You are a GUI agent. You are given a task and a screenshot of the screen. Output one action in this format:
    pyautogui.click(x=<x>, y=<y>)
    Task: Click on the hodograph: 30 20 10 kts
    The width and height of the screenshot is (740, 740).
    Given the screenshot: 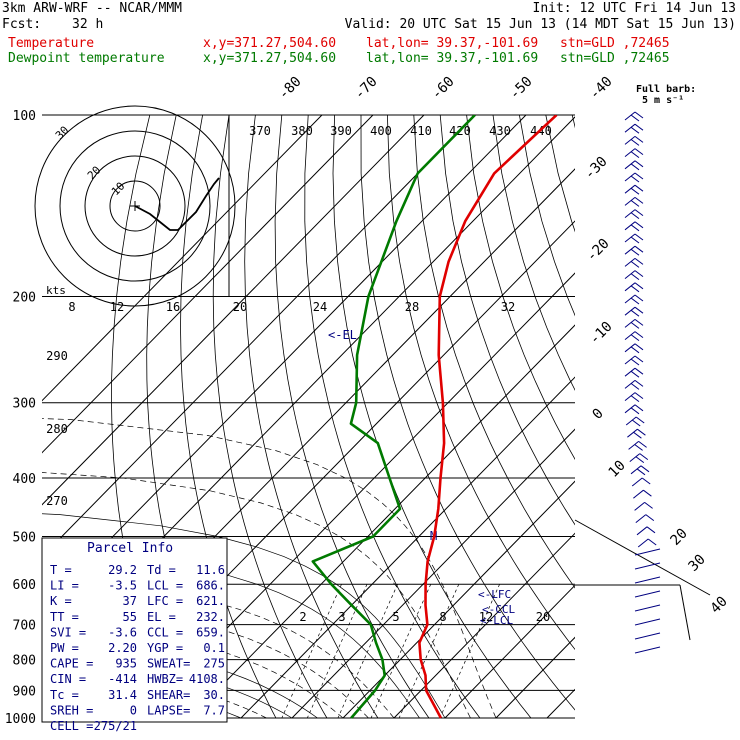 What is the action you would take?
    pyautogui.click(x=135, y=206)
    